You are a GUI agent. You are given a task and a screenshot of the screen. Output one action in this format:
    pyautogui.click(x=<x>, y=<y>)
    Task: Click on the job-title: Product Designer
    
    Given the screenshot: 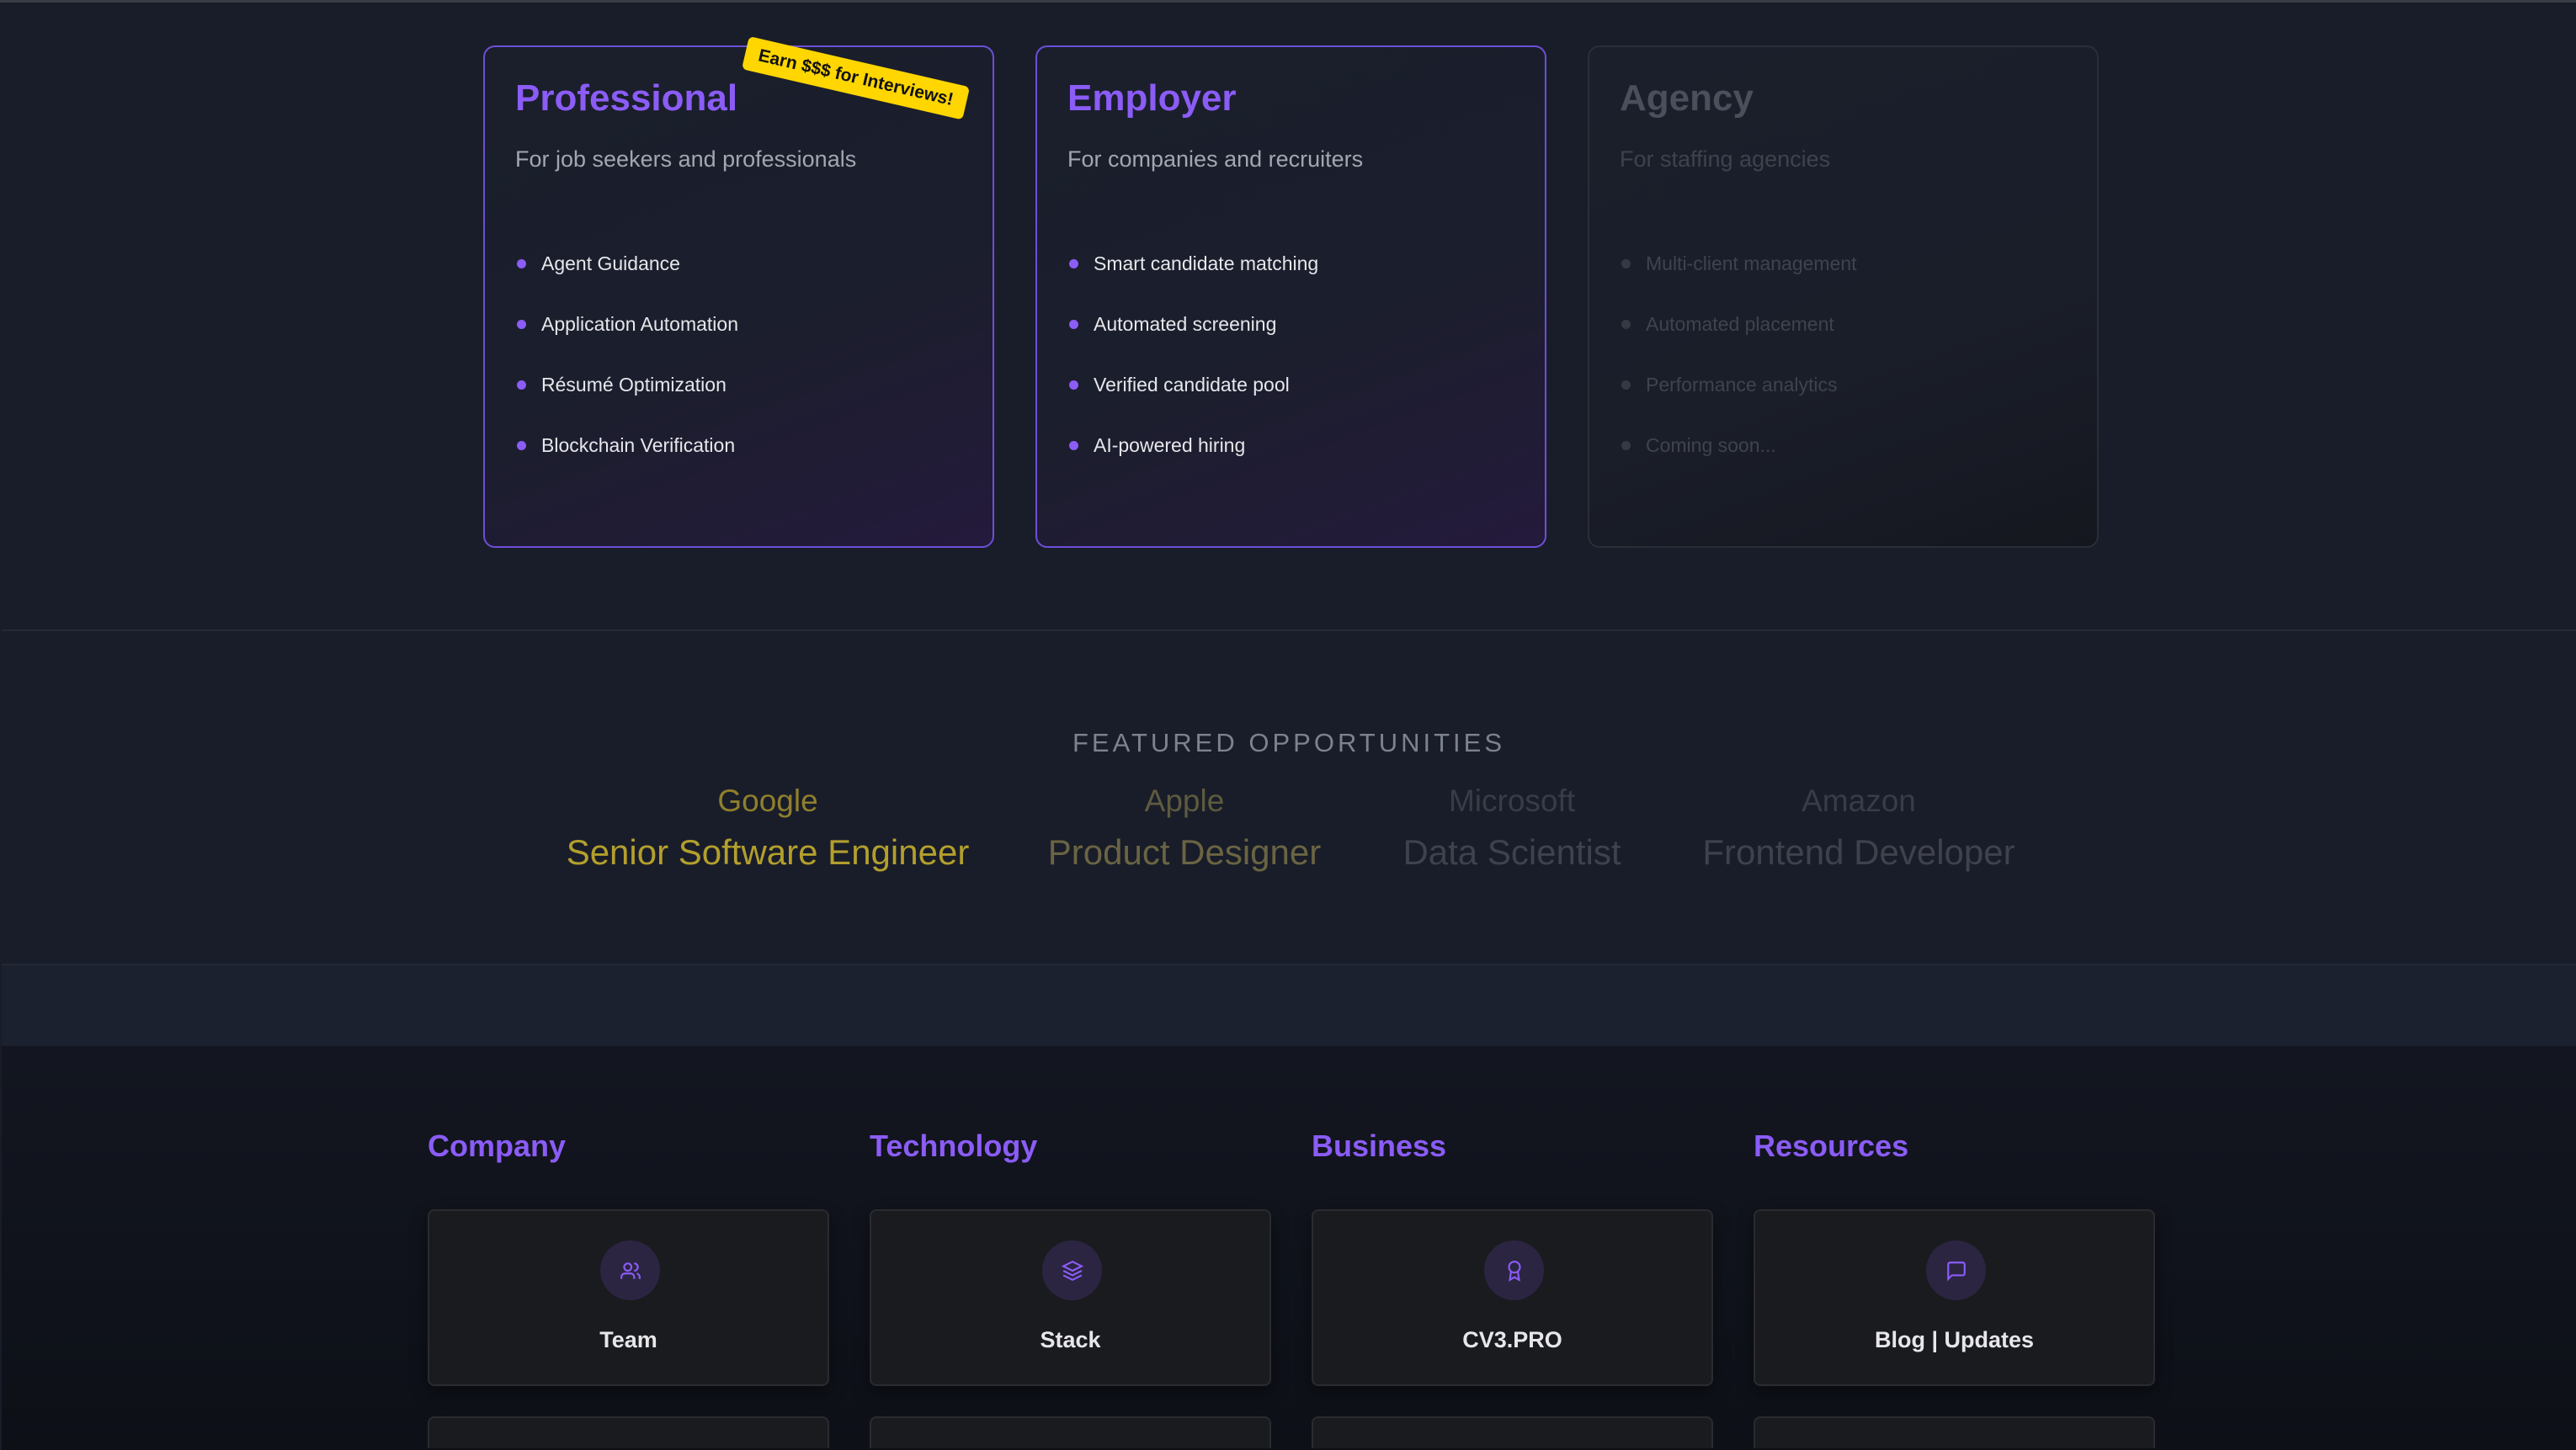 What is the action you would take?
    pyautogui.click(x=1185, y=852)
    